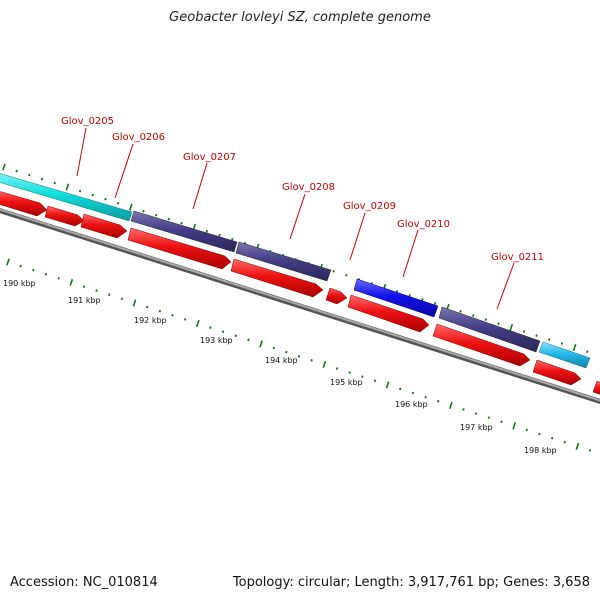 Image resolution: width=600 pixels, height=600 pixels. I want to click on gene-feature-cyan, so click(66, 197).